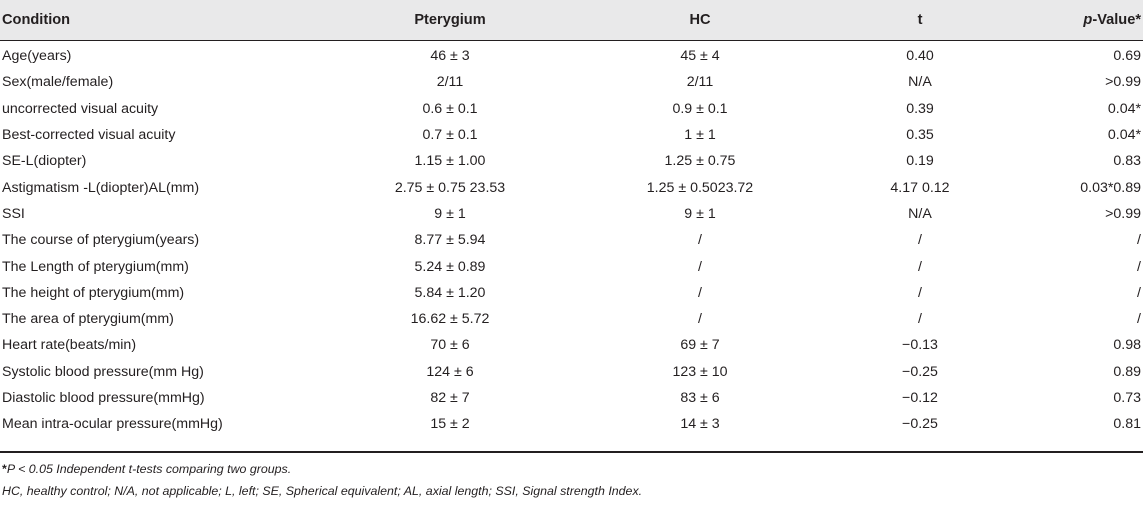  What do you see at coordinates (450, 345) in the screenshot?
I see `cell-pterygium: 70 ± 6` at bounding box center [450, 345].